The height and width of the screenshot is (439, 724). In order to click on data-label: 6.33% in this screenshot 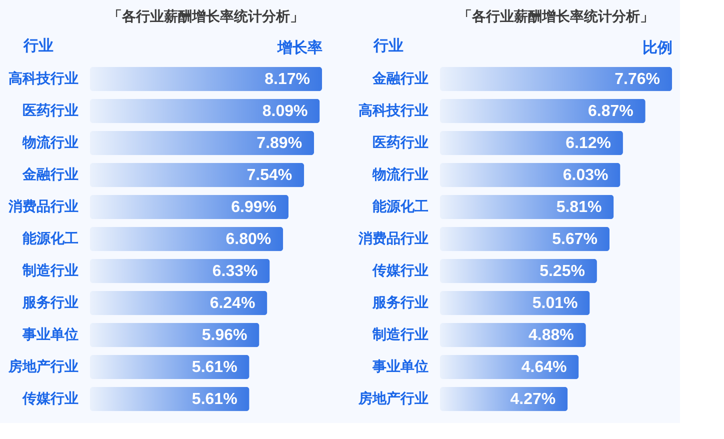, I will do `click(235, 271)`.